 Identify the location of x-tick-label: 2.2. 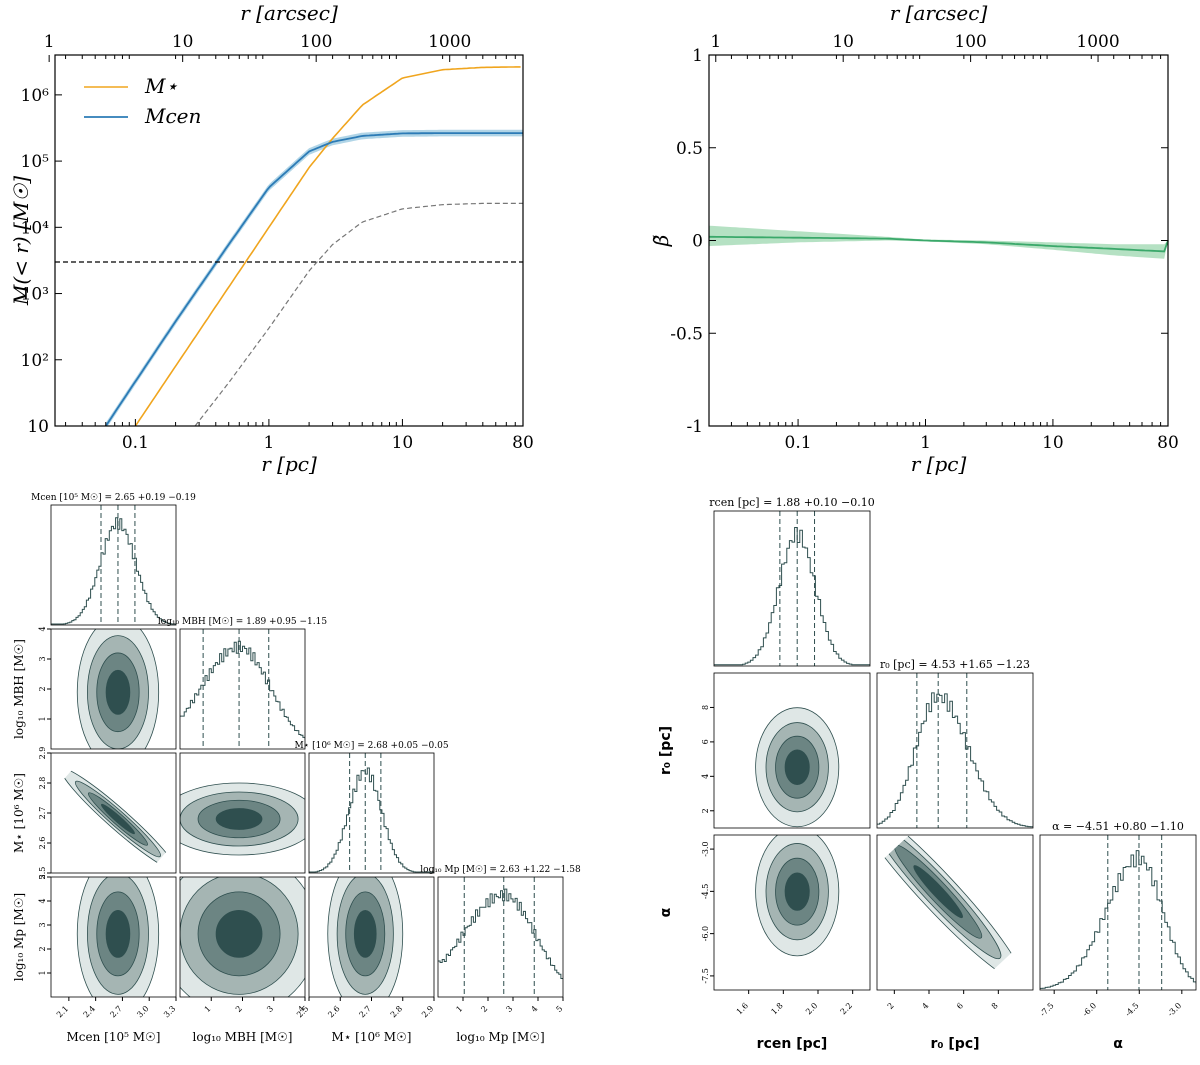
(846, 1008).